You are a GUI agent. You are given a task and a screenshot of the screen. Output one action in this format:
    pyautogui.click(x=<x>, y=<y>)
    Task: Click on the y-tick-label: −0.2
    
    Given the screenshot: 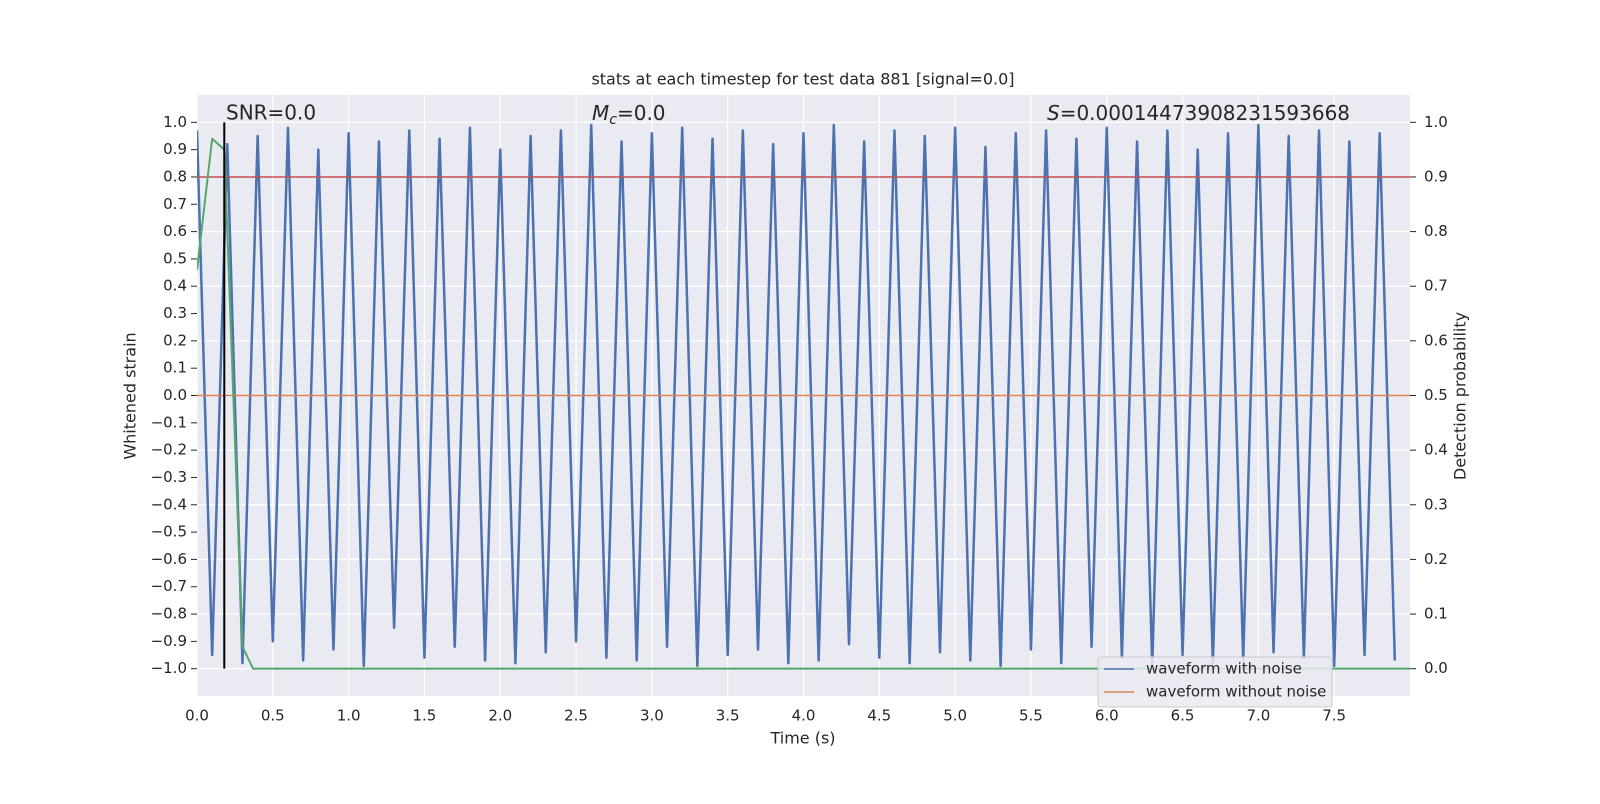 What is the action you would take?
    pyautogui.click(x=169, y=450)
    